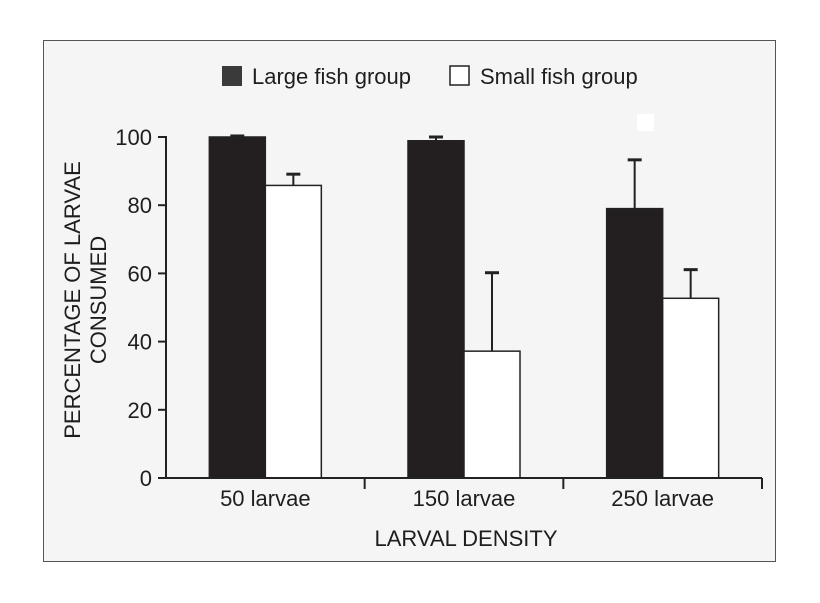 This screenshot has height=603, width=820. What do you see at coordinates (331, 76) in the screenshot?
I see `legend-label-large: Large fish group` at bounding box center [331, 76].